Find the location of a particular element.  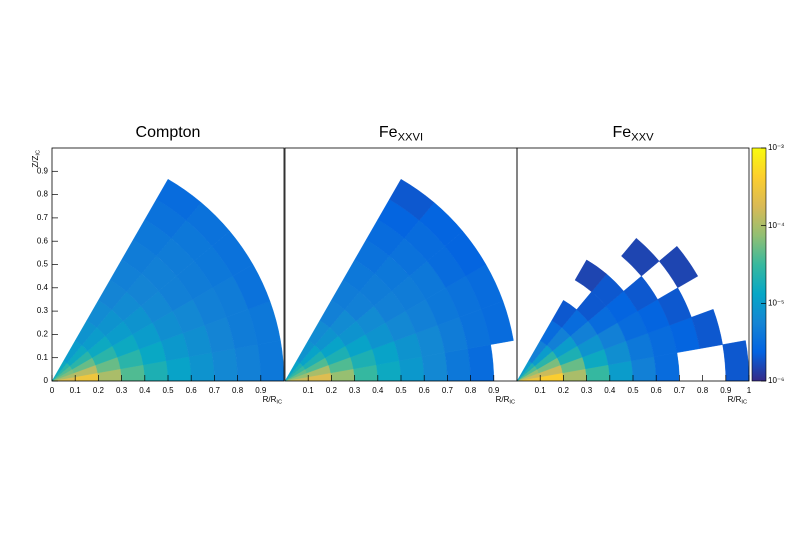

panel-title: FeXXV is located at coordinates (633, 133).